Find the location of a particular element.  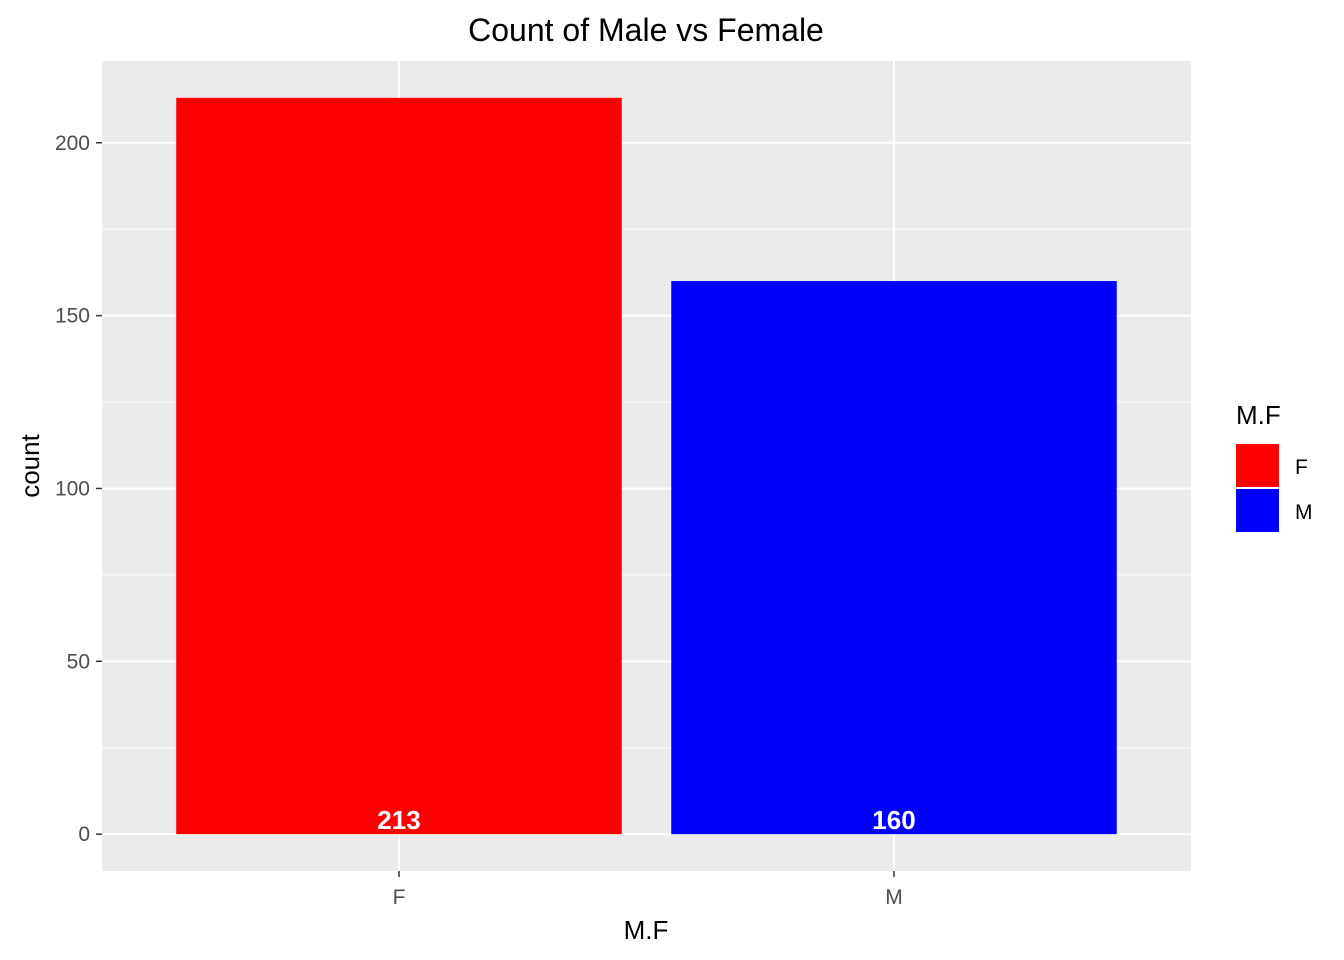

y-tick-label: 200 is located at coordinates (72, 143).